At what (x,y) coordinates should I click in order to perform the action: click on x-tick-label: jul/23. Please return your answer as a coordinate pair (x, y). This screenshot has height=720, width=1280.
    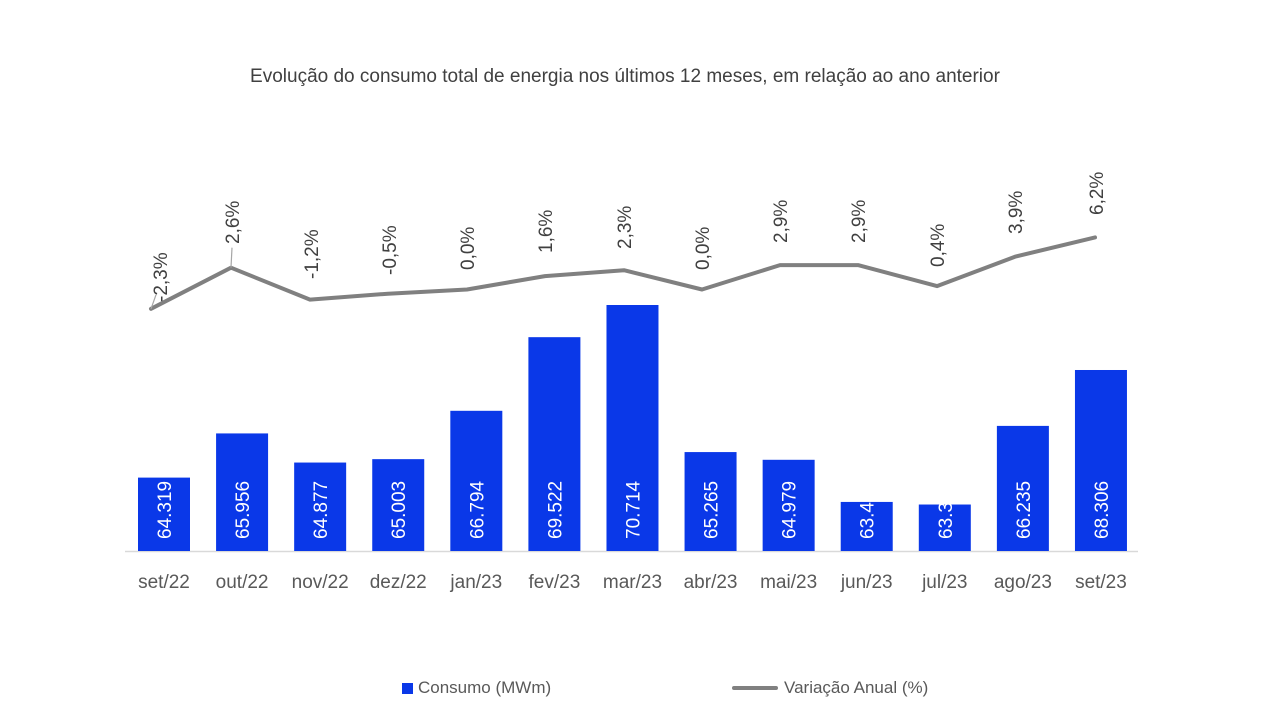
    Looking at the image, I should click on (944, 582).